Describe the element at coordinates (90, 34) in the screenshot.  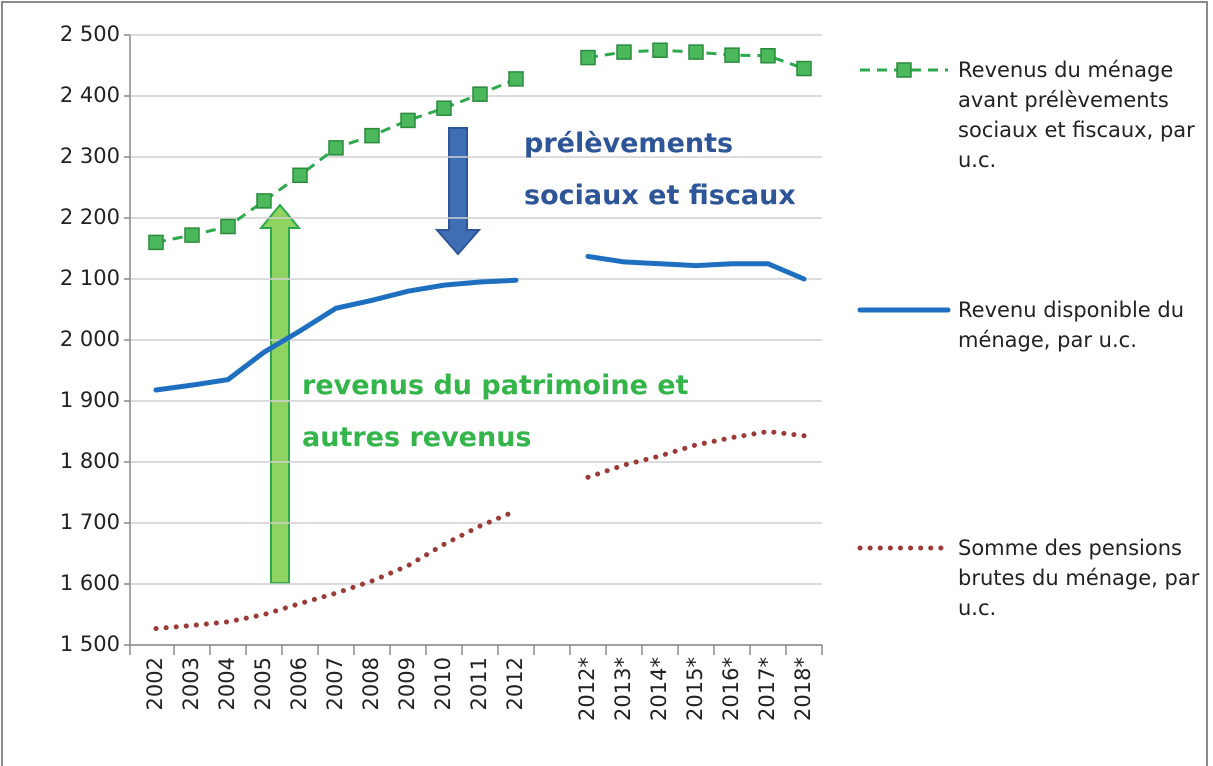
I see `y-tick-label: 2 500` at that location.